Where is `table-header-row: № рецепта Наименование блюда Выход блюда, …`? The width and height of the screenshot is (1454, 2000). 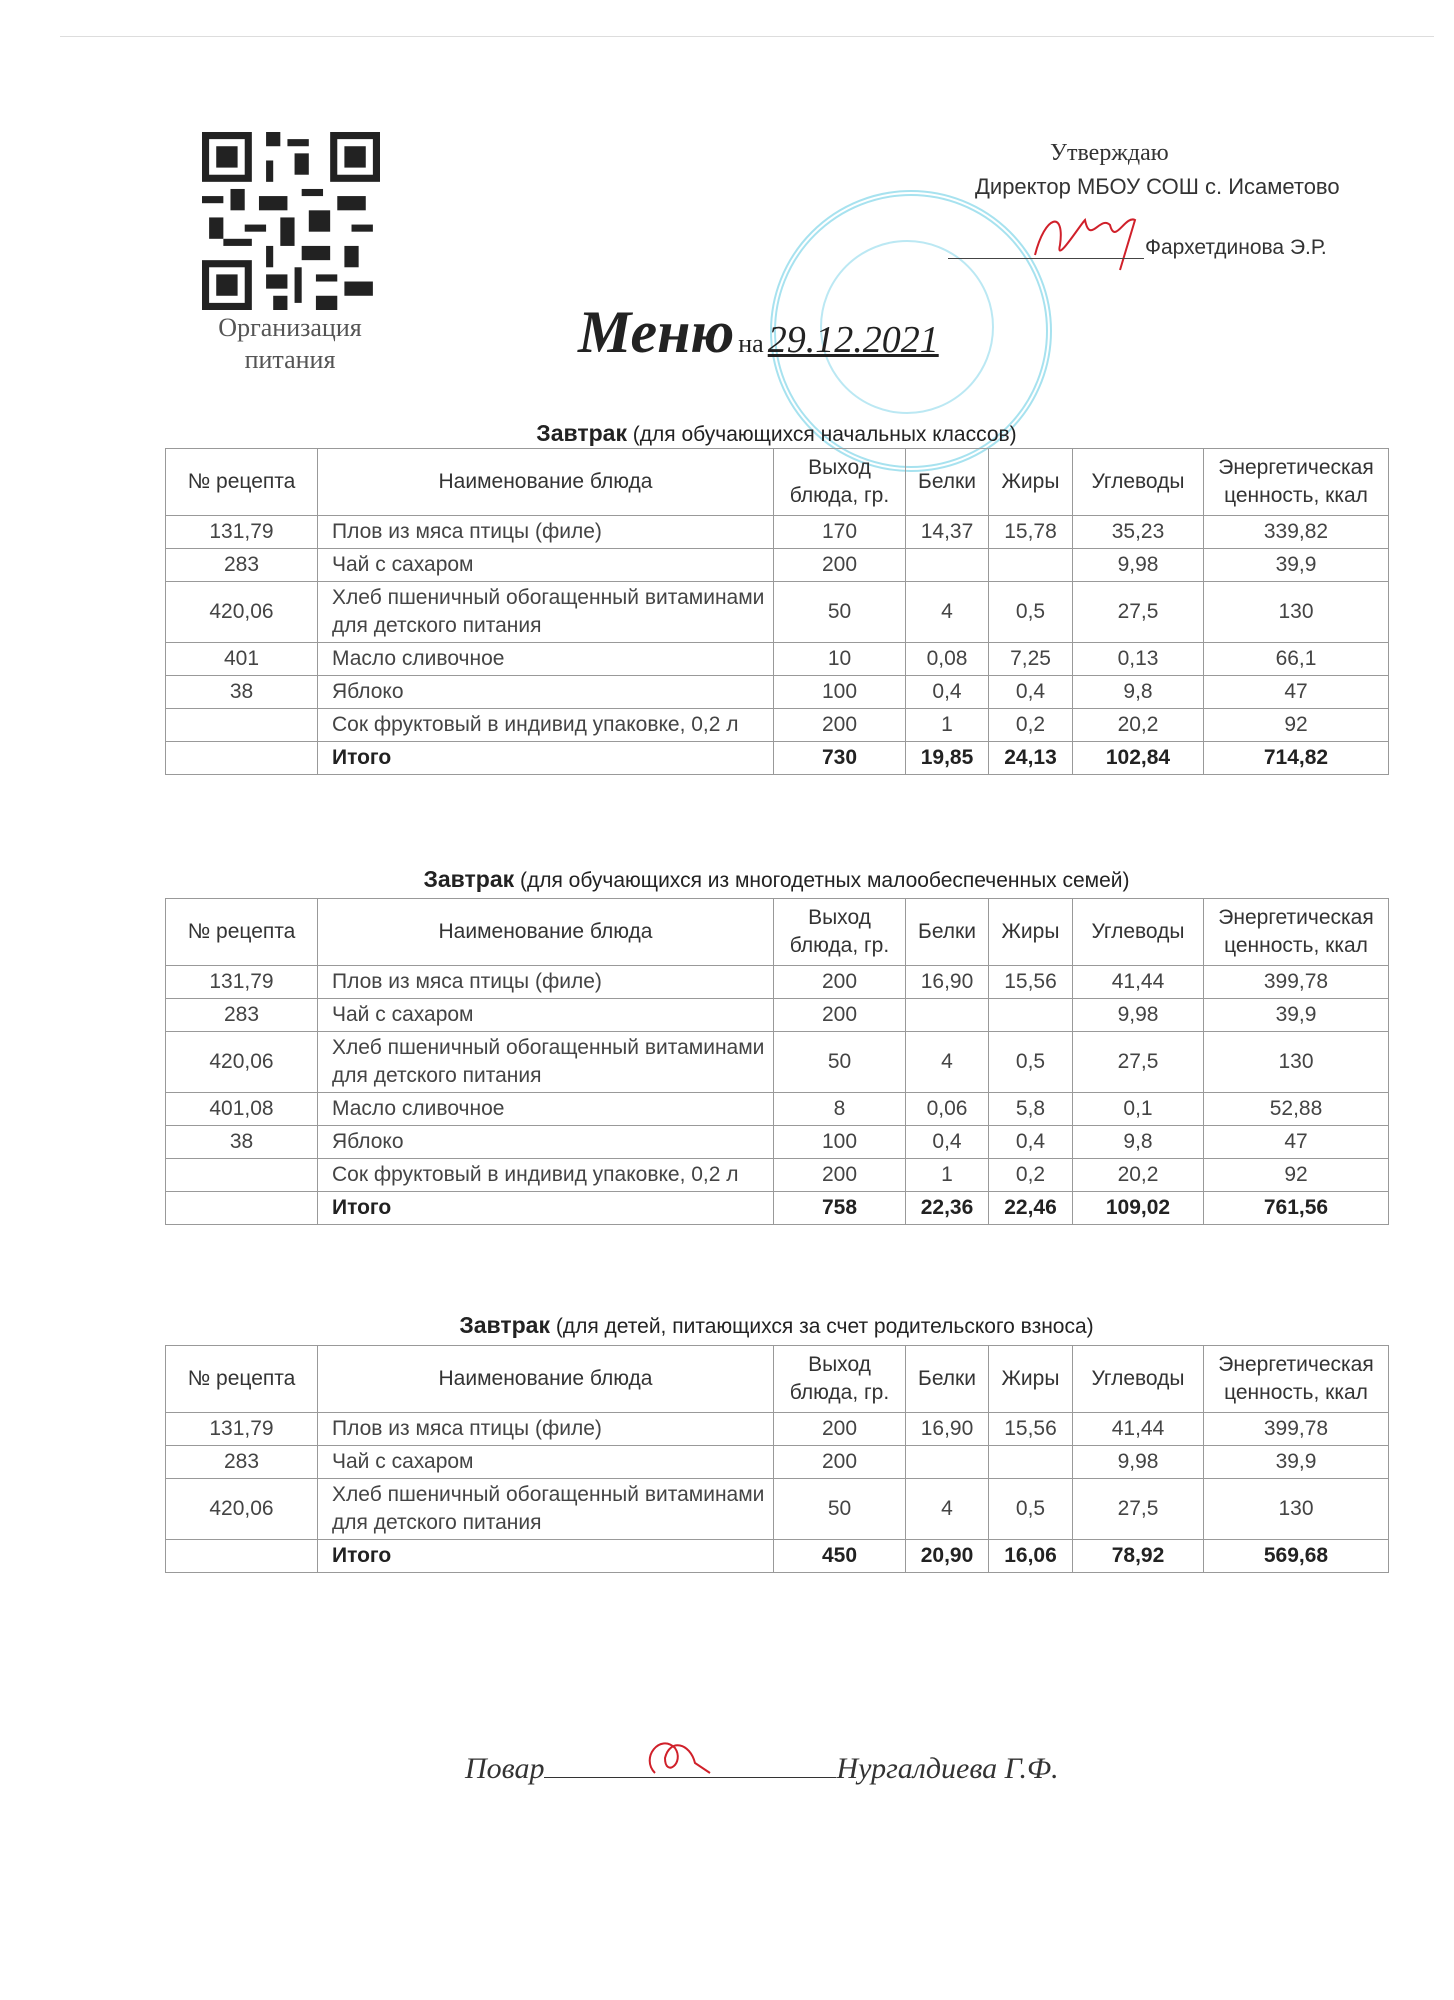 table-header-row: № рецепта Наименование блюда Выход блюда, … is located at coordinates (777, 482).